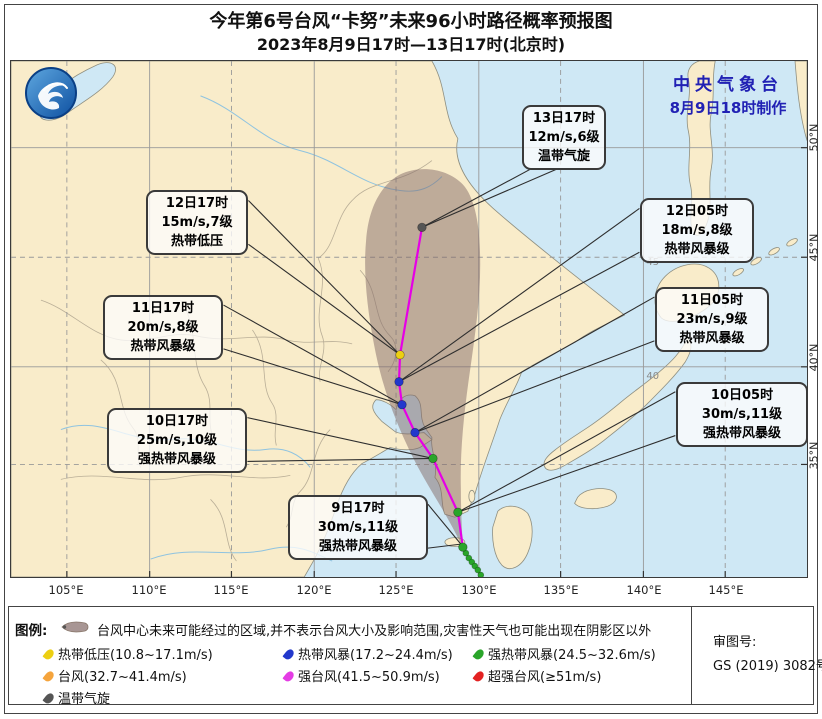 The image size is (822, 719). What do you see at coordinates (84, 699) in the screenshot?
I see `legend-item-label: 温带气旋` at bounding box center [84, 699].